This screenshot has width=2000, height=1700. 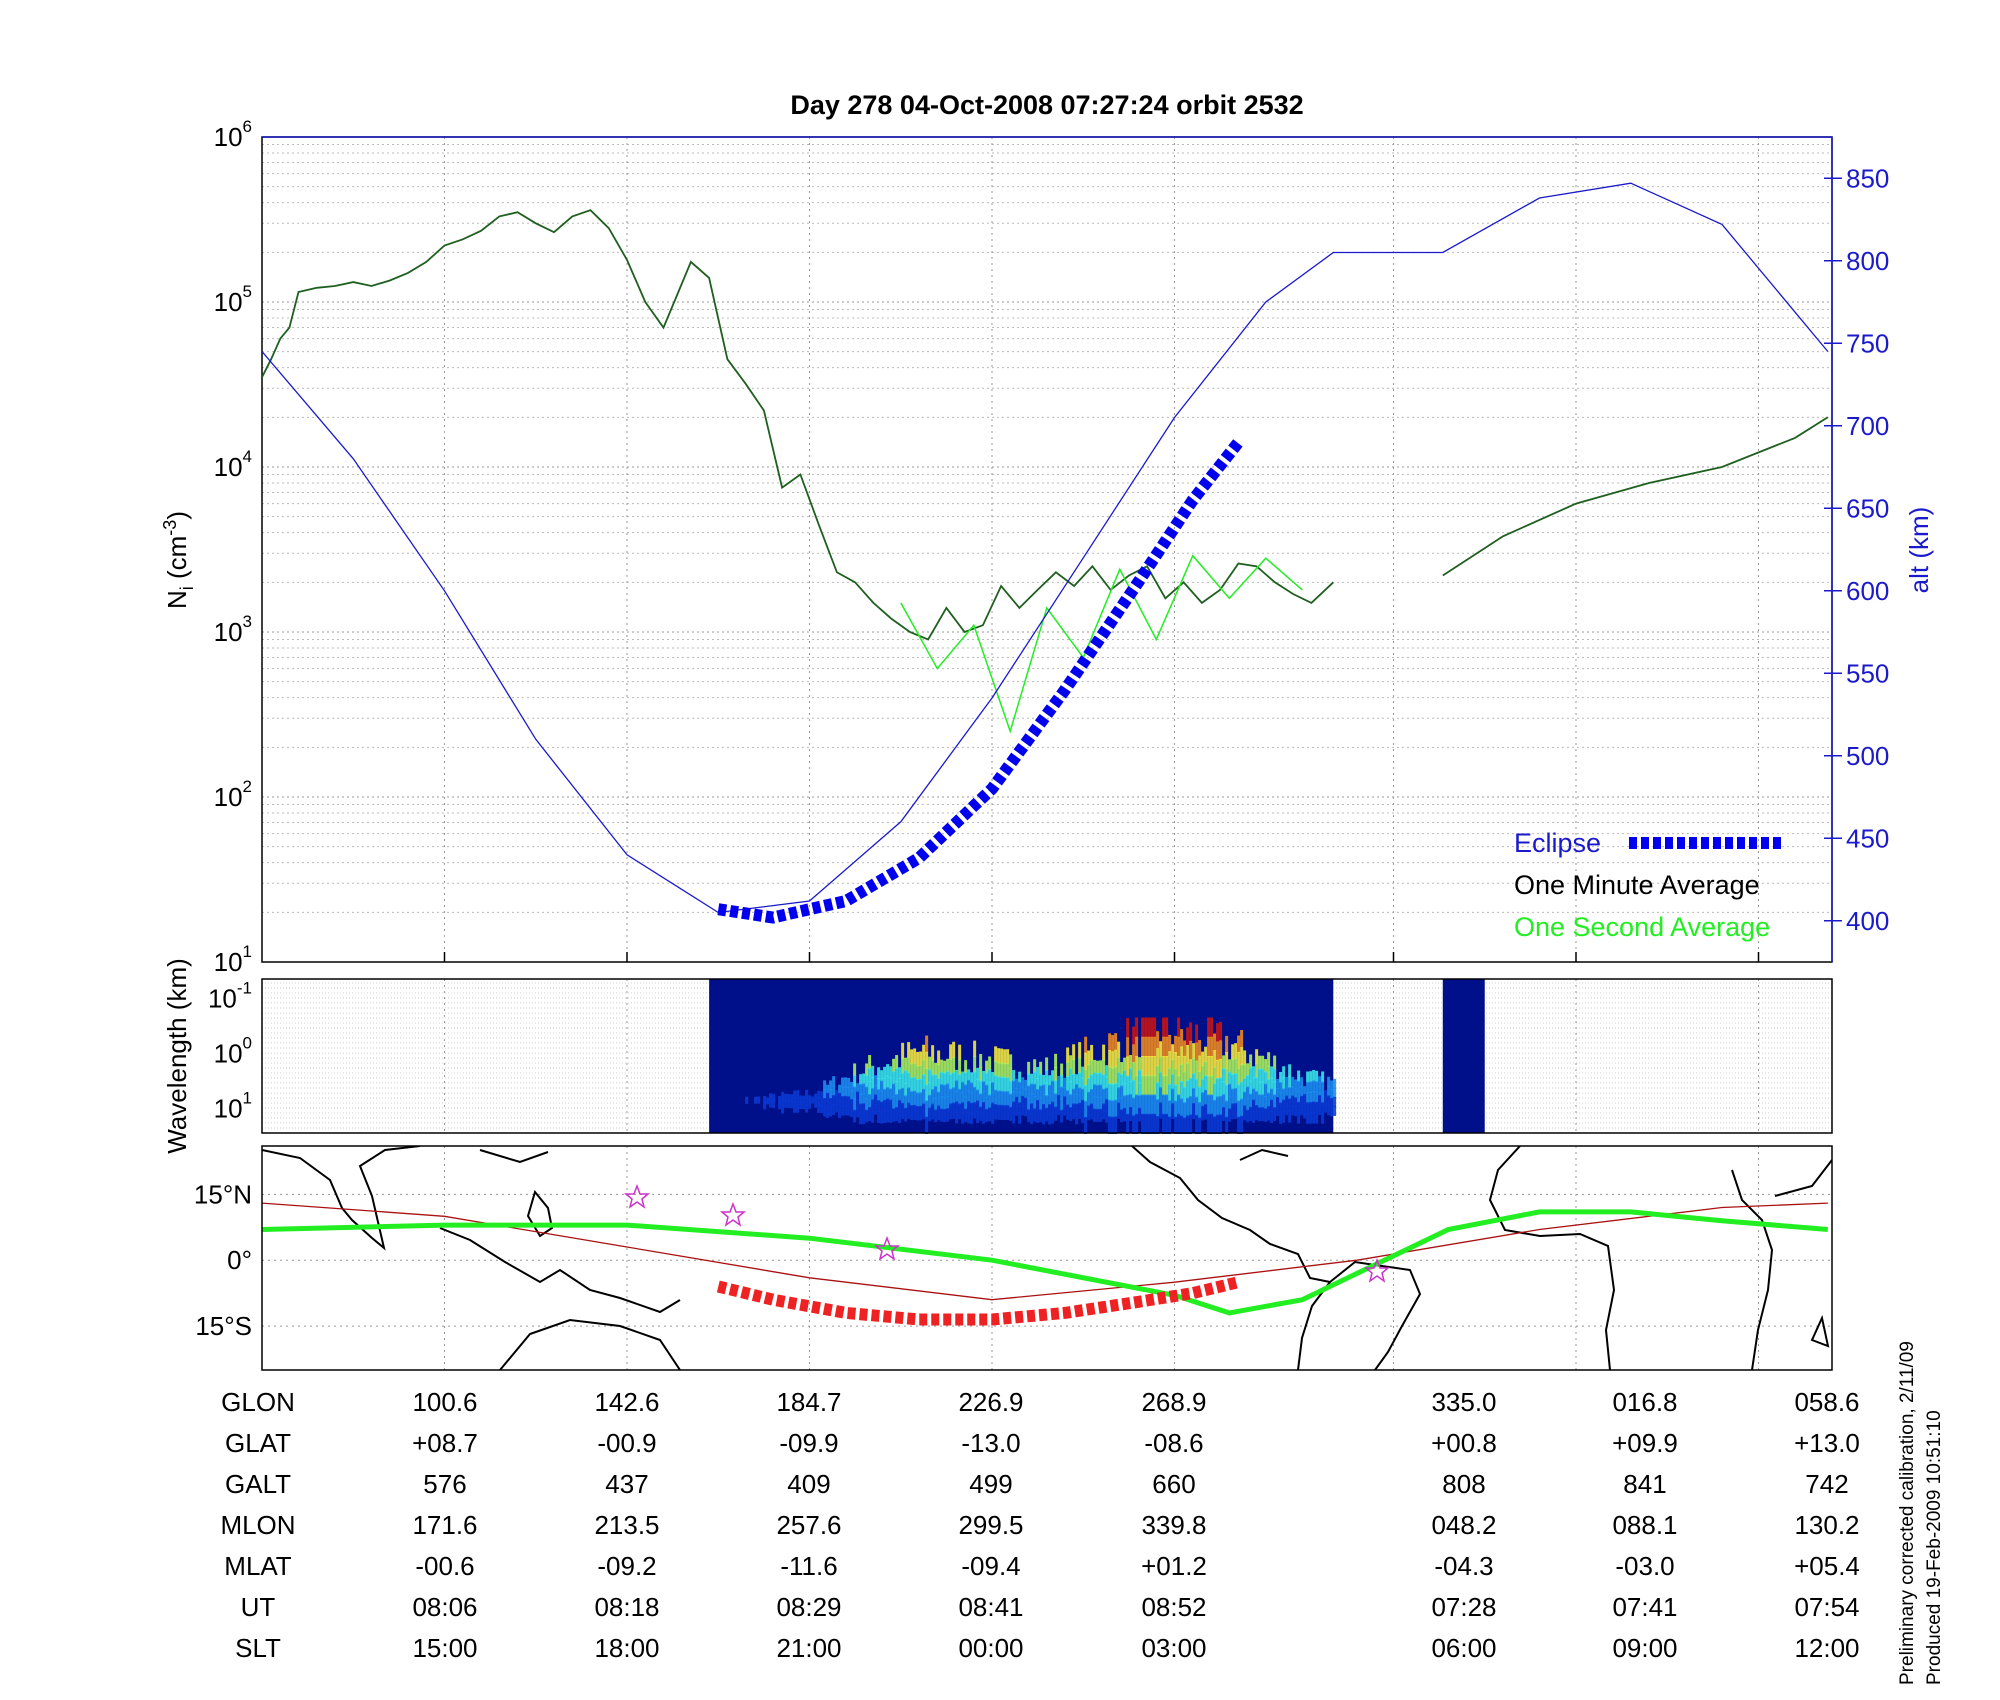 What do you see at coordinates (1173, 1607) in the screenshot?
I see `table-cell: 08:52` at bounding box center [1173, 1607].